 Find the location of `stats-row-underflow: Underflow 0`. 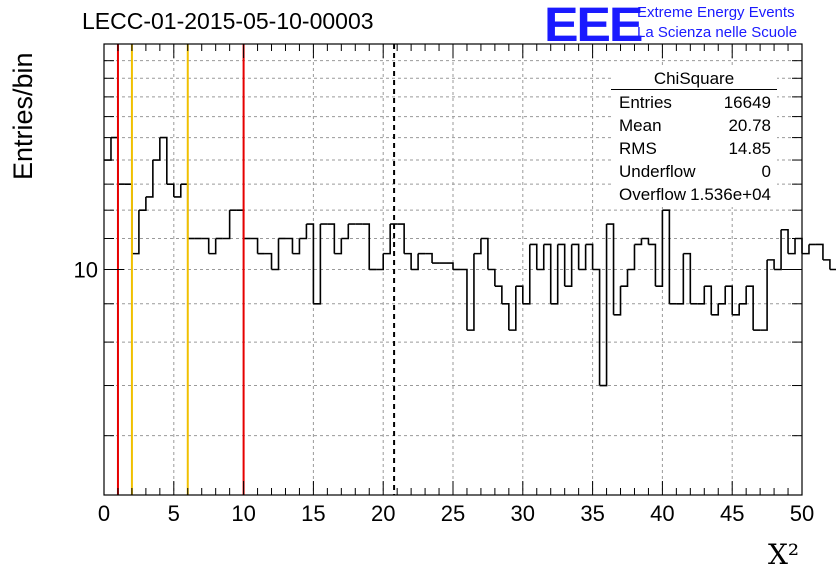

stats-row-underflow: Underflow 0 is located at coordinates (695, 173).